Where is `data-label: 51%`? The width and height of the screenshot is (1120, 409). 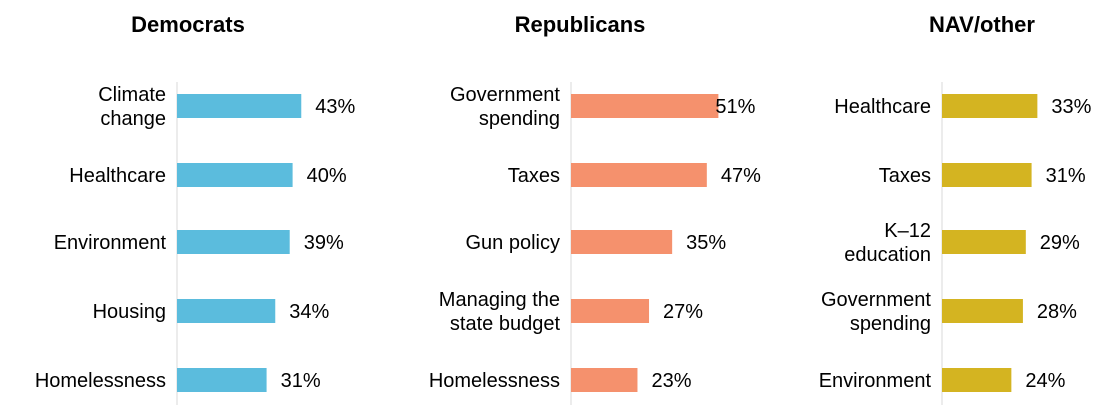 data-label: 51% is located at coordinates (735, 107).